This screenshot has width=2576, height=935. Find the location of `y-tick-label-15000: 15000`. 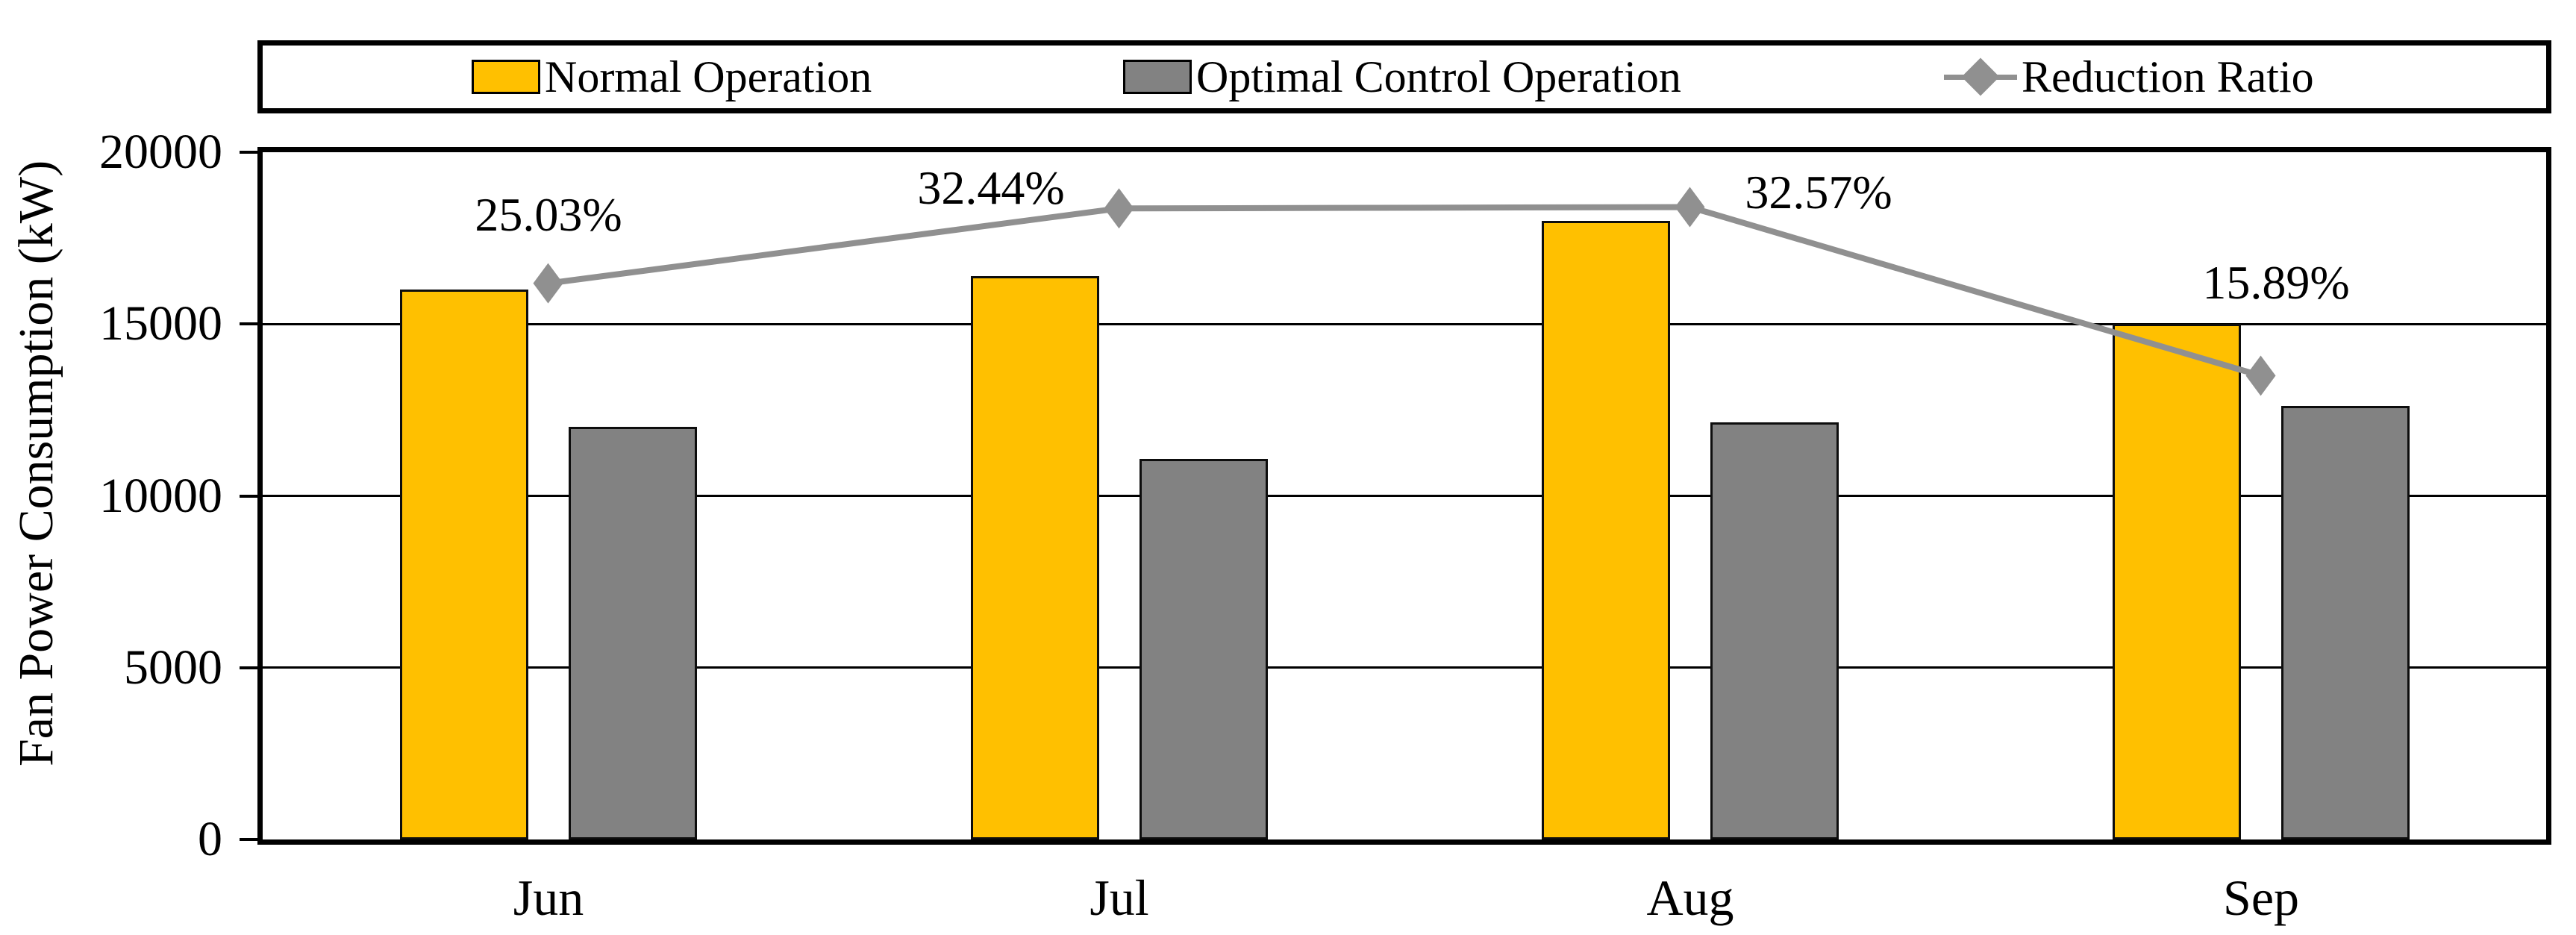

y-tick-label-15000: 15000 is located at coordinates (160, 323).